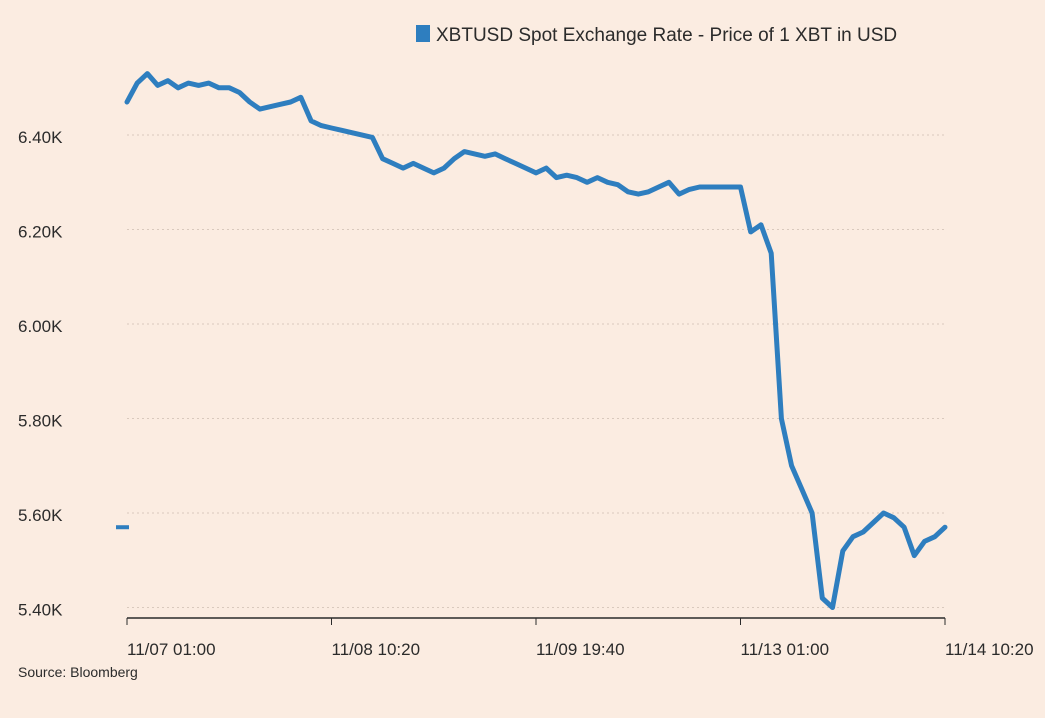  What do you see at coordinates (78, 672) in the screenshot?
I see `source-note: Source: Bloomberg` at bounding box center [78, 672].